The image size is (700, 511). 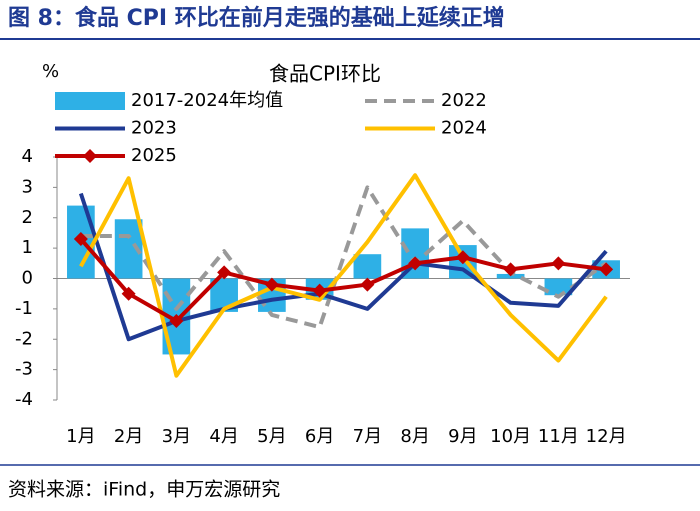 What do you see at coordinates (90, 101) in the screenshot?
I see `legend-swatch` at bounding box center [90, 101].